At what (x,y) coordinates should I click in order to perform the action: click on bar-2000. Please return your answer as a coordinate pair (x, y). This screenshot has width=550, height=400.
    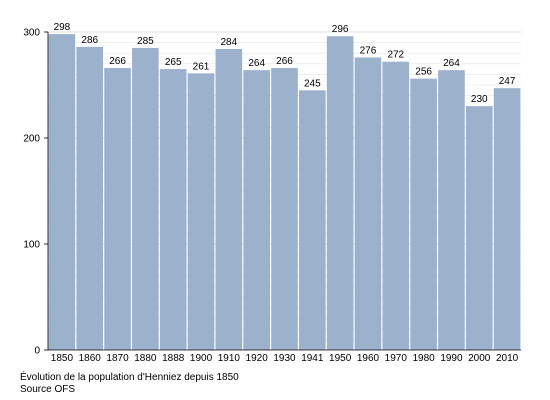
    Looking at the image, I should click on (479, 228).